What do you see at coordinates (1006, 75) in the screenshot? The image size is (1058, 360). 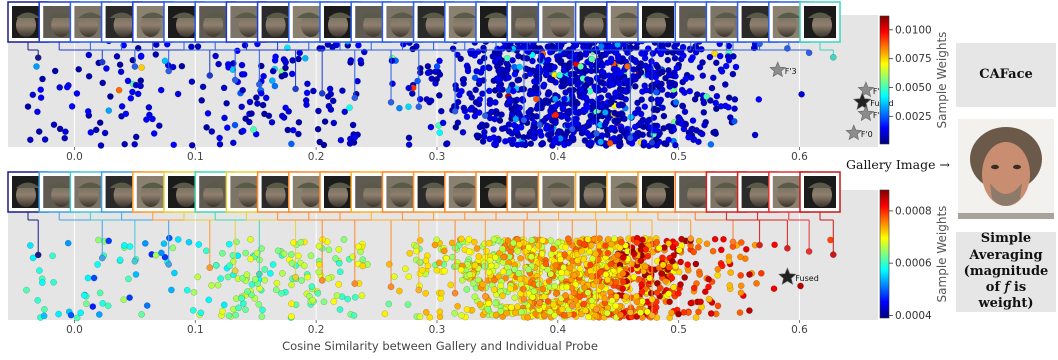 I see `method-label-caface: CAFace` at bounding box center [1006, 75].